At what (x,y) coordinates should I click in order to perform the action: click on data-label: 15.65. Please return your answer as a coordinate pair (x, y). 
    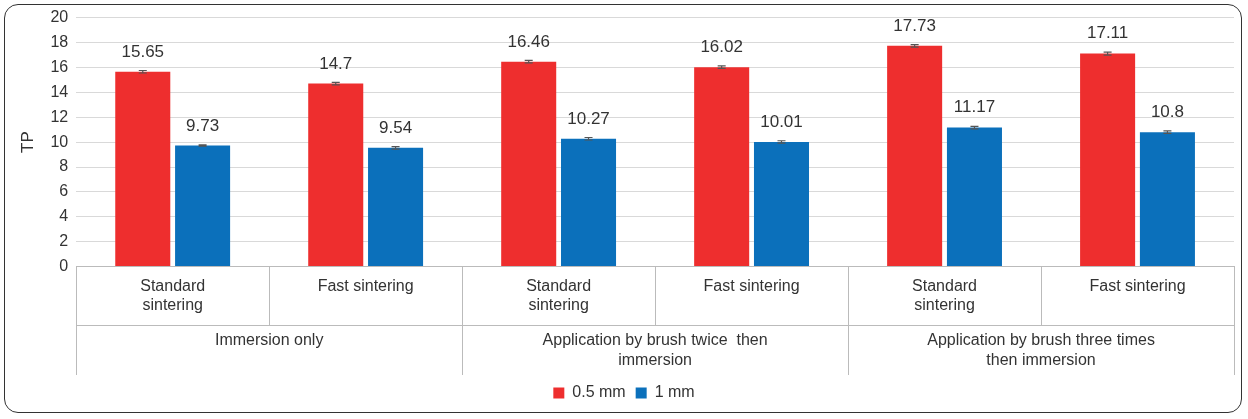
    Looking at the image, I should click on (143, 51).